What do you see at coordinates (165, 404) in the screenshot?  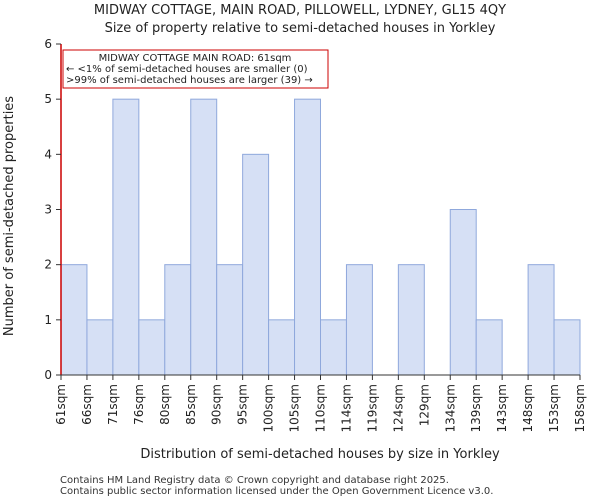 I see `x-tick-label: 80sqm` at bounding box center [165, 404].